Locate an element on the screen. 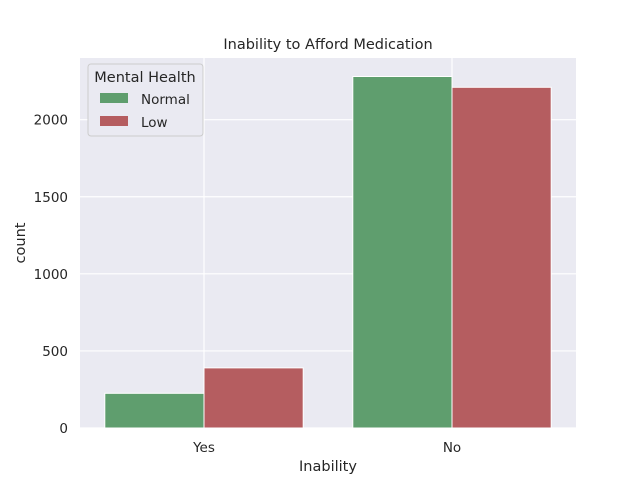  bar-normal-yes is located at coordinates (154, 410).